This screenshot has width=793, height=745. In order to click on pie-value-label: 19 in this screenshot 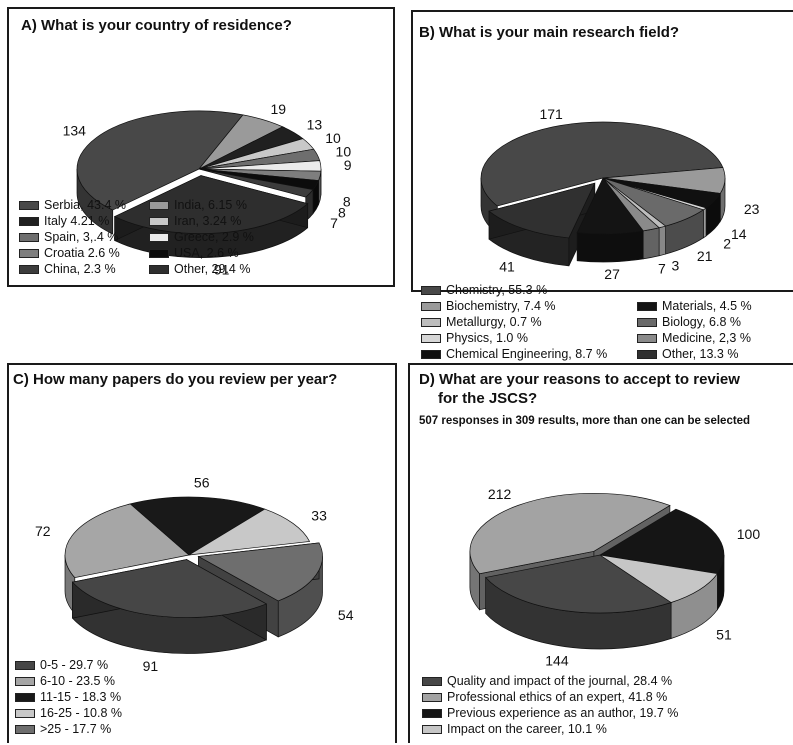, I will do `click(278, 109)`.